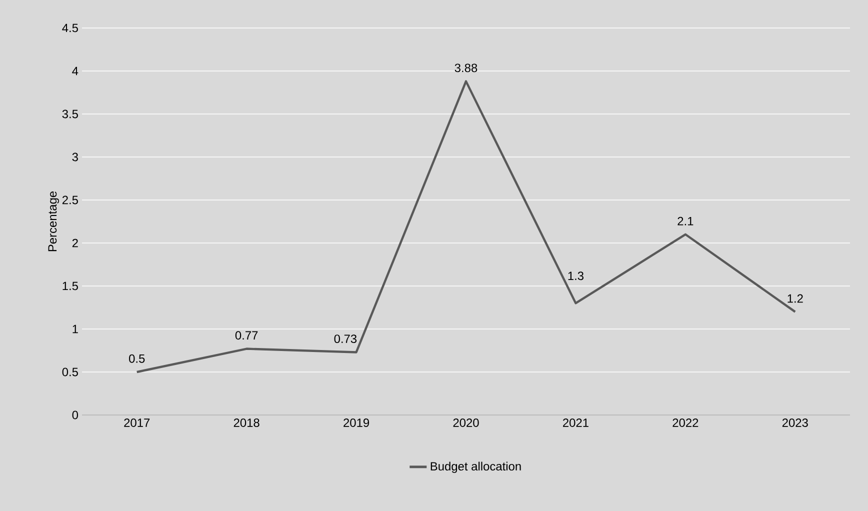  What do you see at coordinates (466, 68) in the screenshot?
I see `data-label: 3.88` at bounding box center [466, 68].